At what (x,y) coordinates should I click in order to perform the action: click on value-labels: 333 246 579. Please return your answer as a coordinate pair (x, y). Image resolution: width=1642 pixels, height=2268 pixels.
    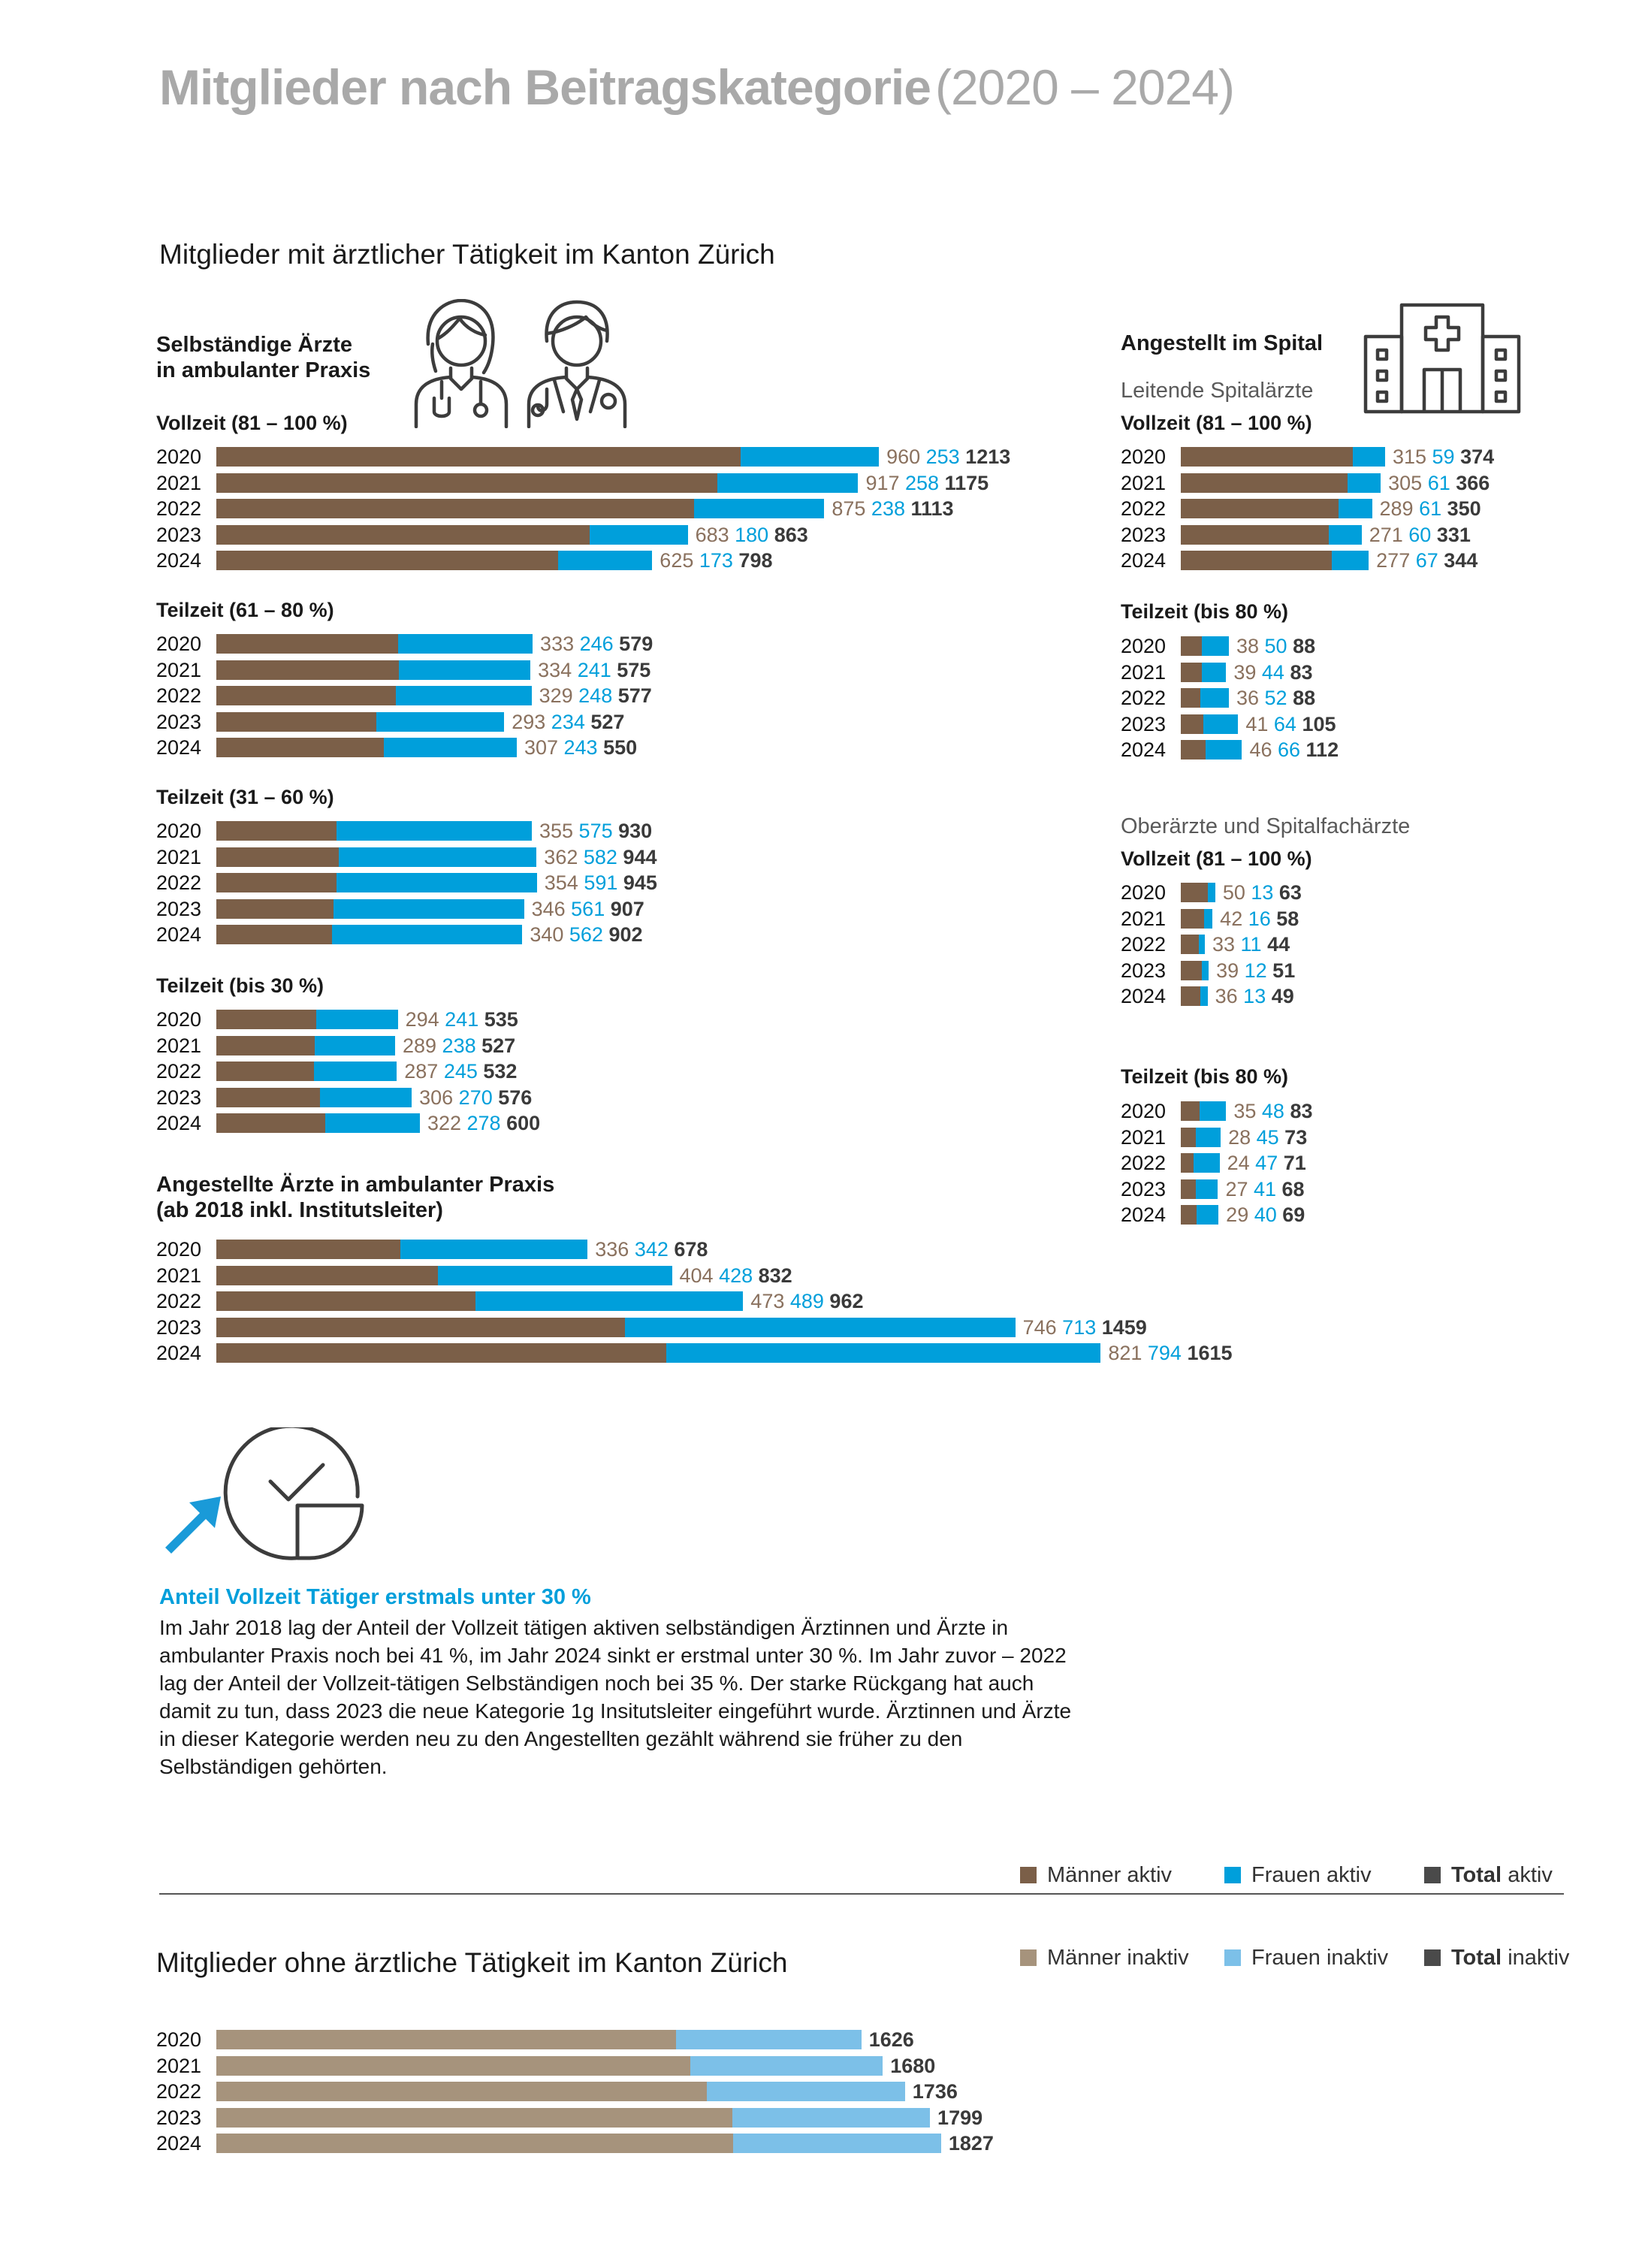
    Looking at the image, I should click on (597, 644).